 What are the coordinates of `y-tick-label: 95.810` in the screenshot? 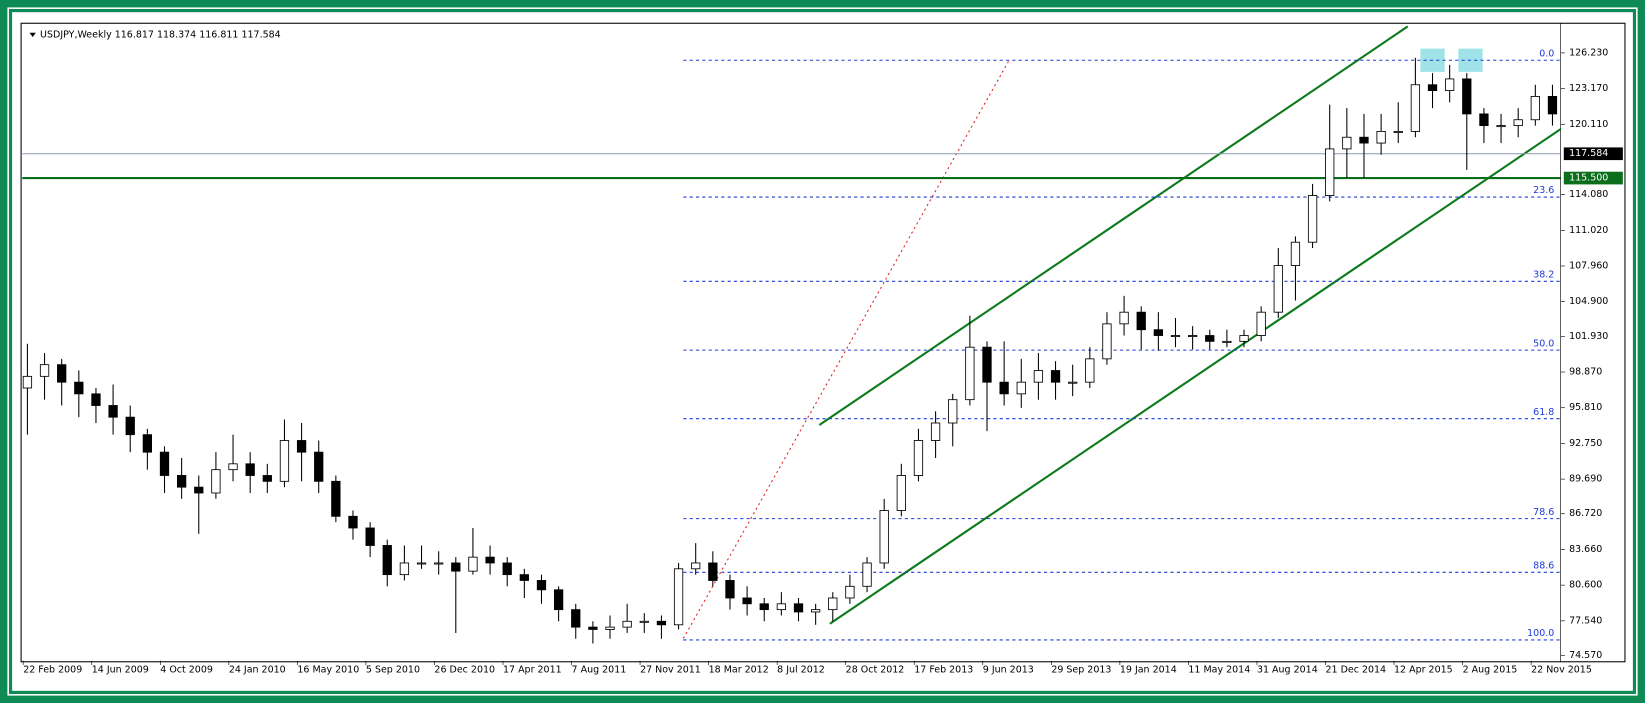 It's located at (1585, 407).